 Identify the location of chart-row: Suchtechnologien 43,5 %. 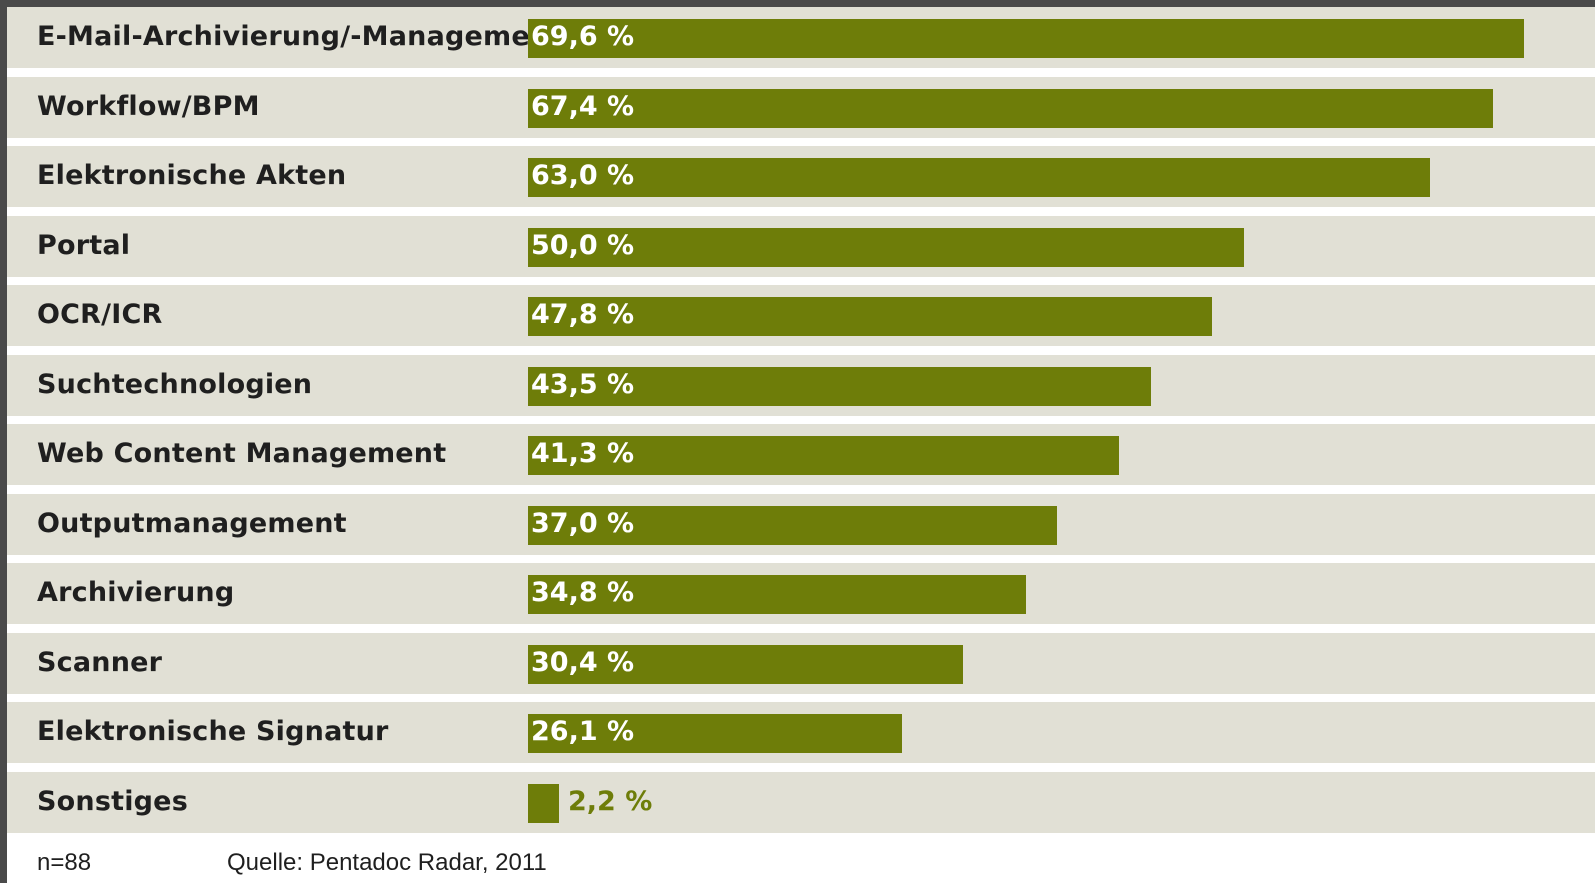
(801, 385).